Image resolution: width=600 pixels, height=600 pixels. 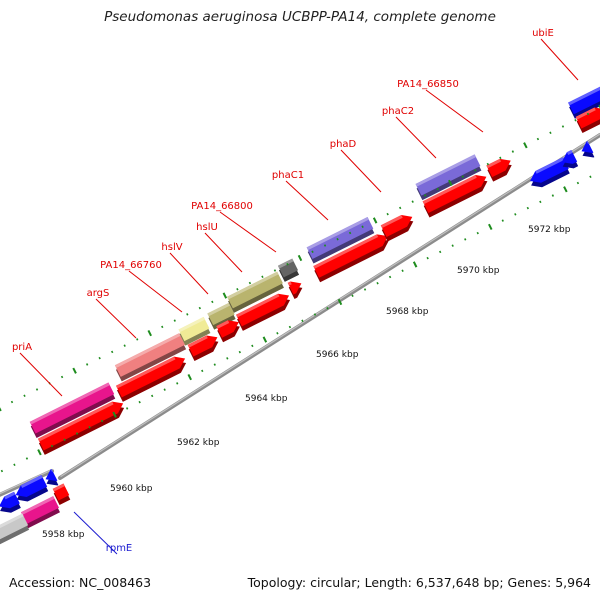 I want to click on grey-gene-left-highlight, so click(x=12, y=521).